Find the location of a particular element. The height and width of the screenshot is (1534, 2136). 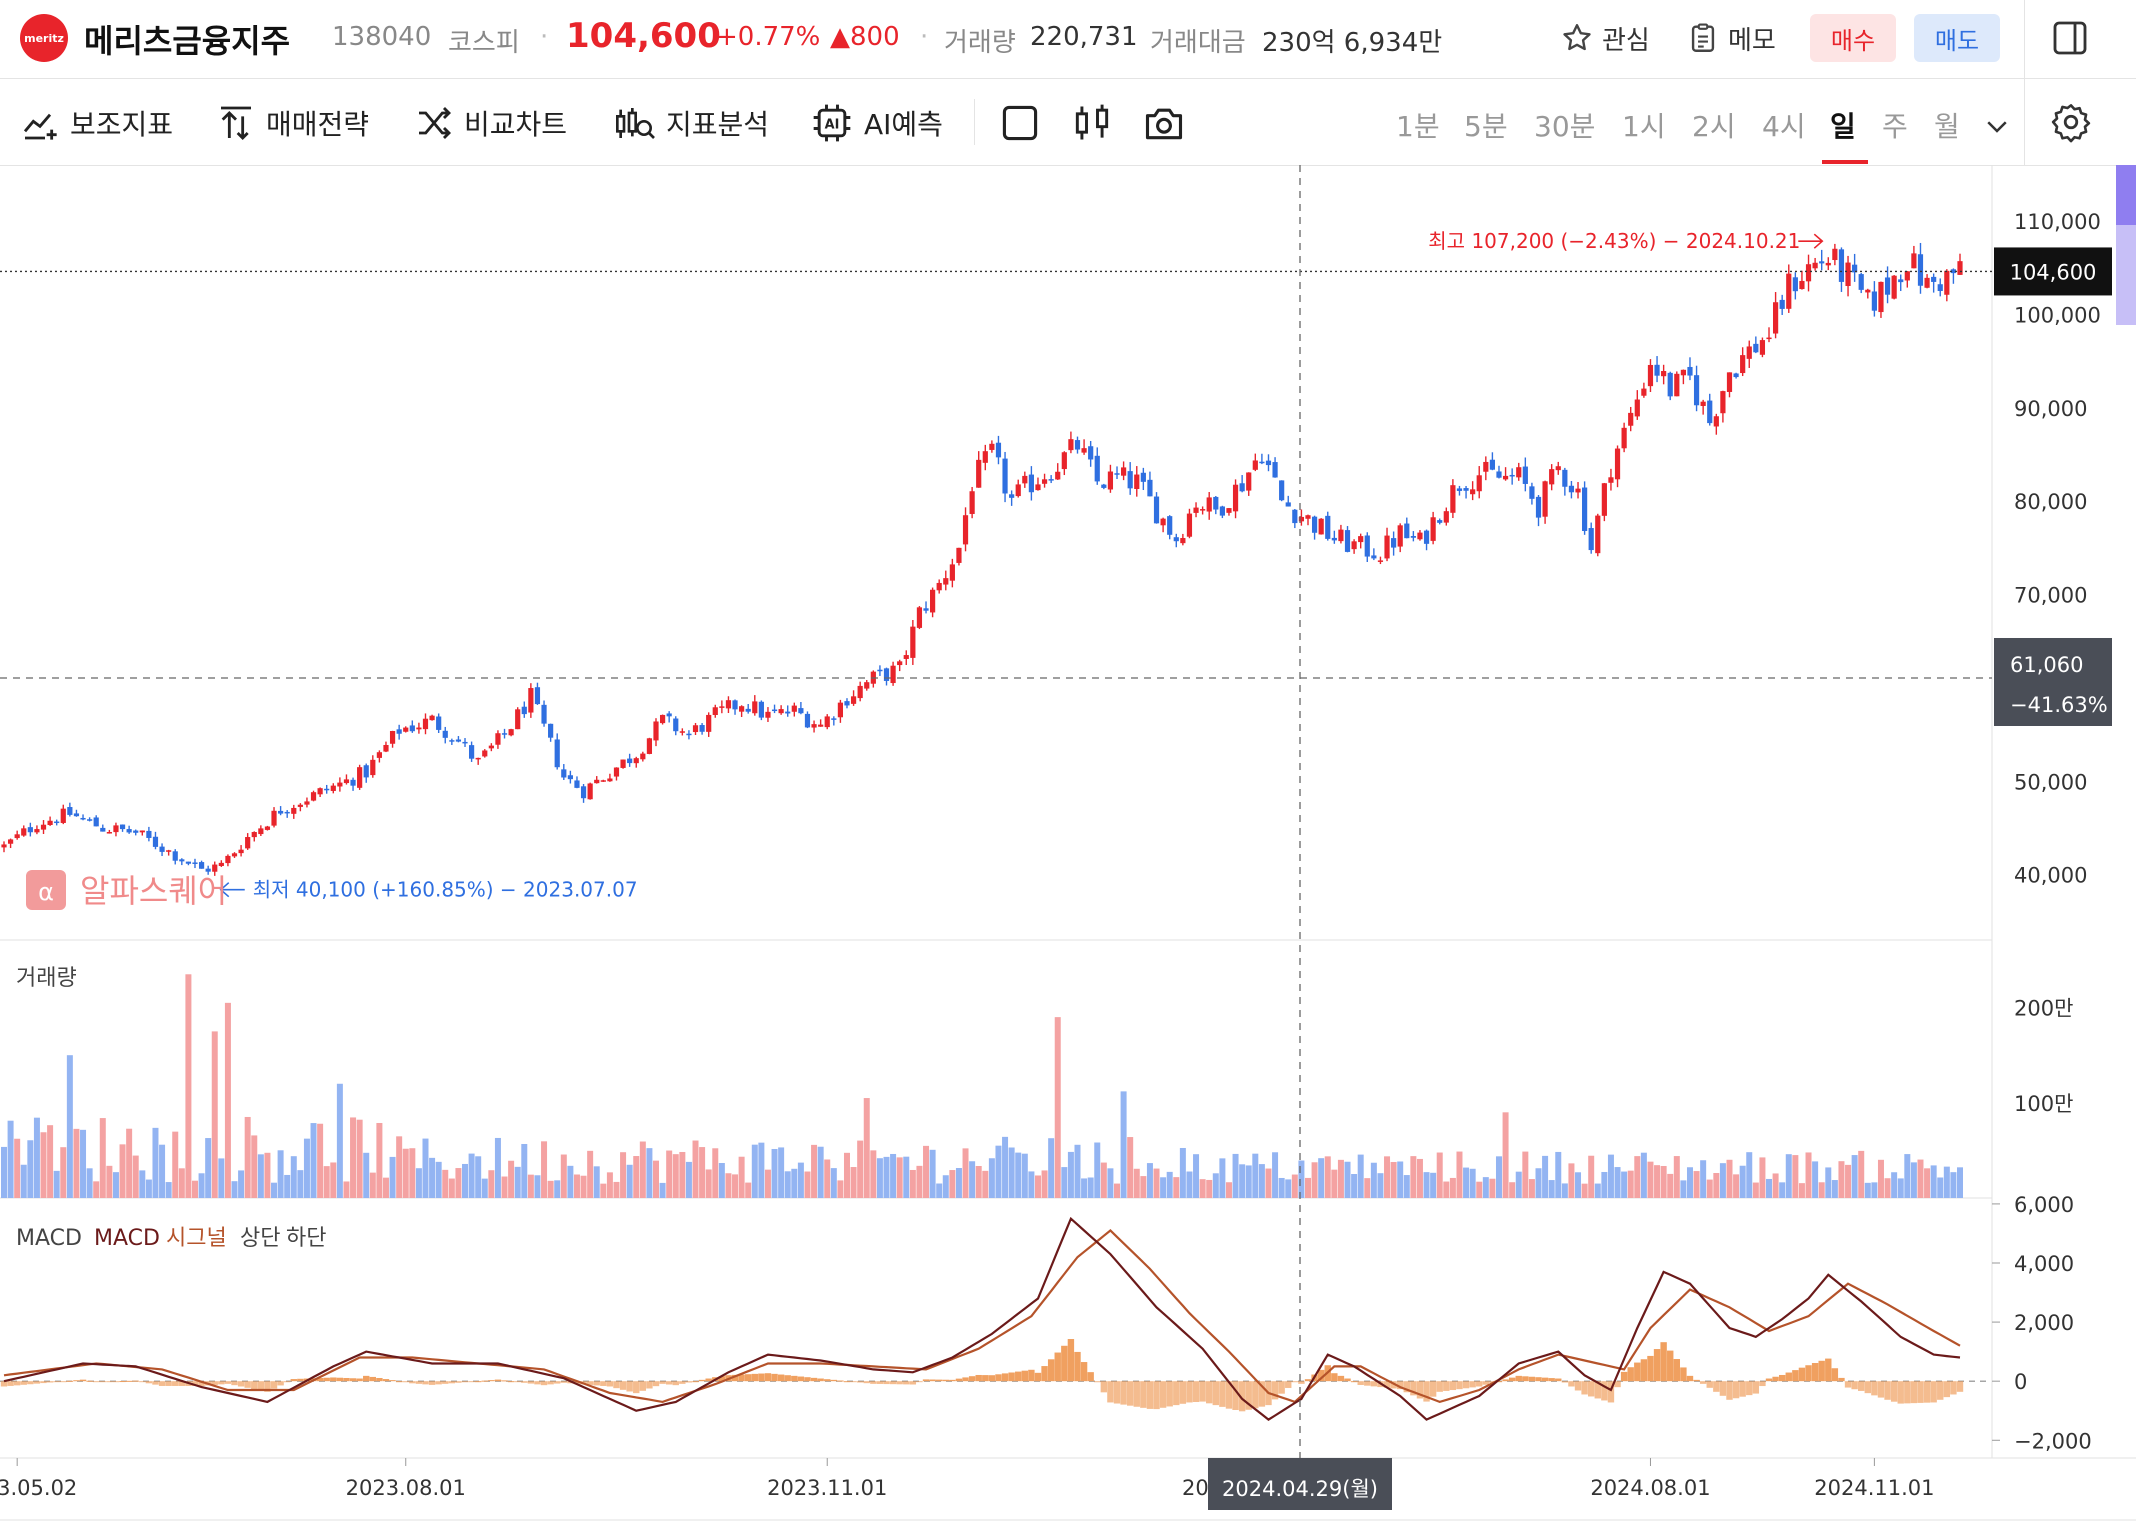

period-1h: 1시 is located at coordinates (1644, 126).